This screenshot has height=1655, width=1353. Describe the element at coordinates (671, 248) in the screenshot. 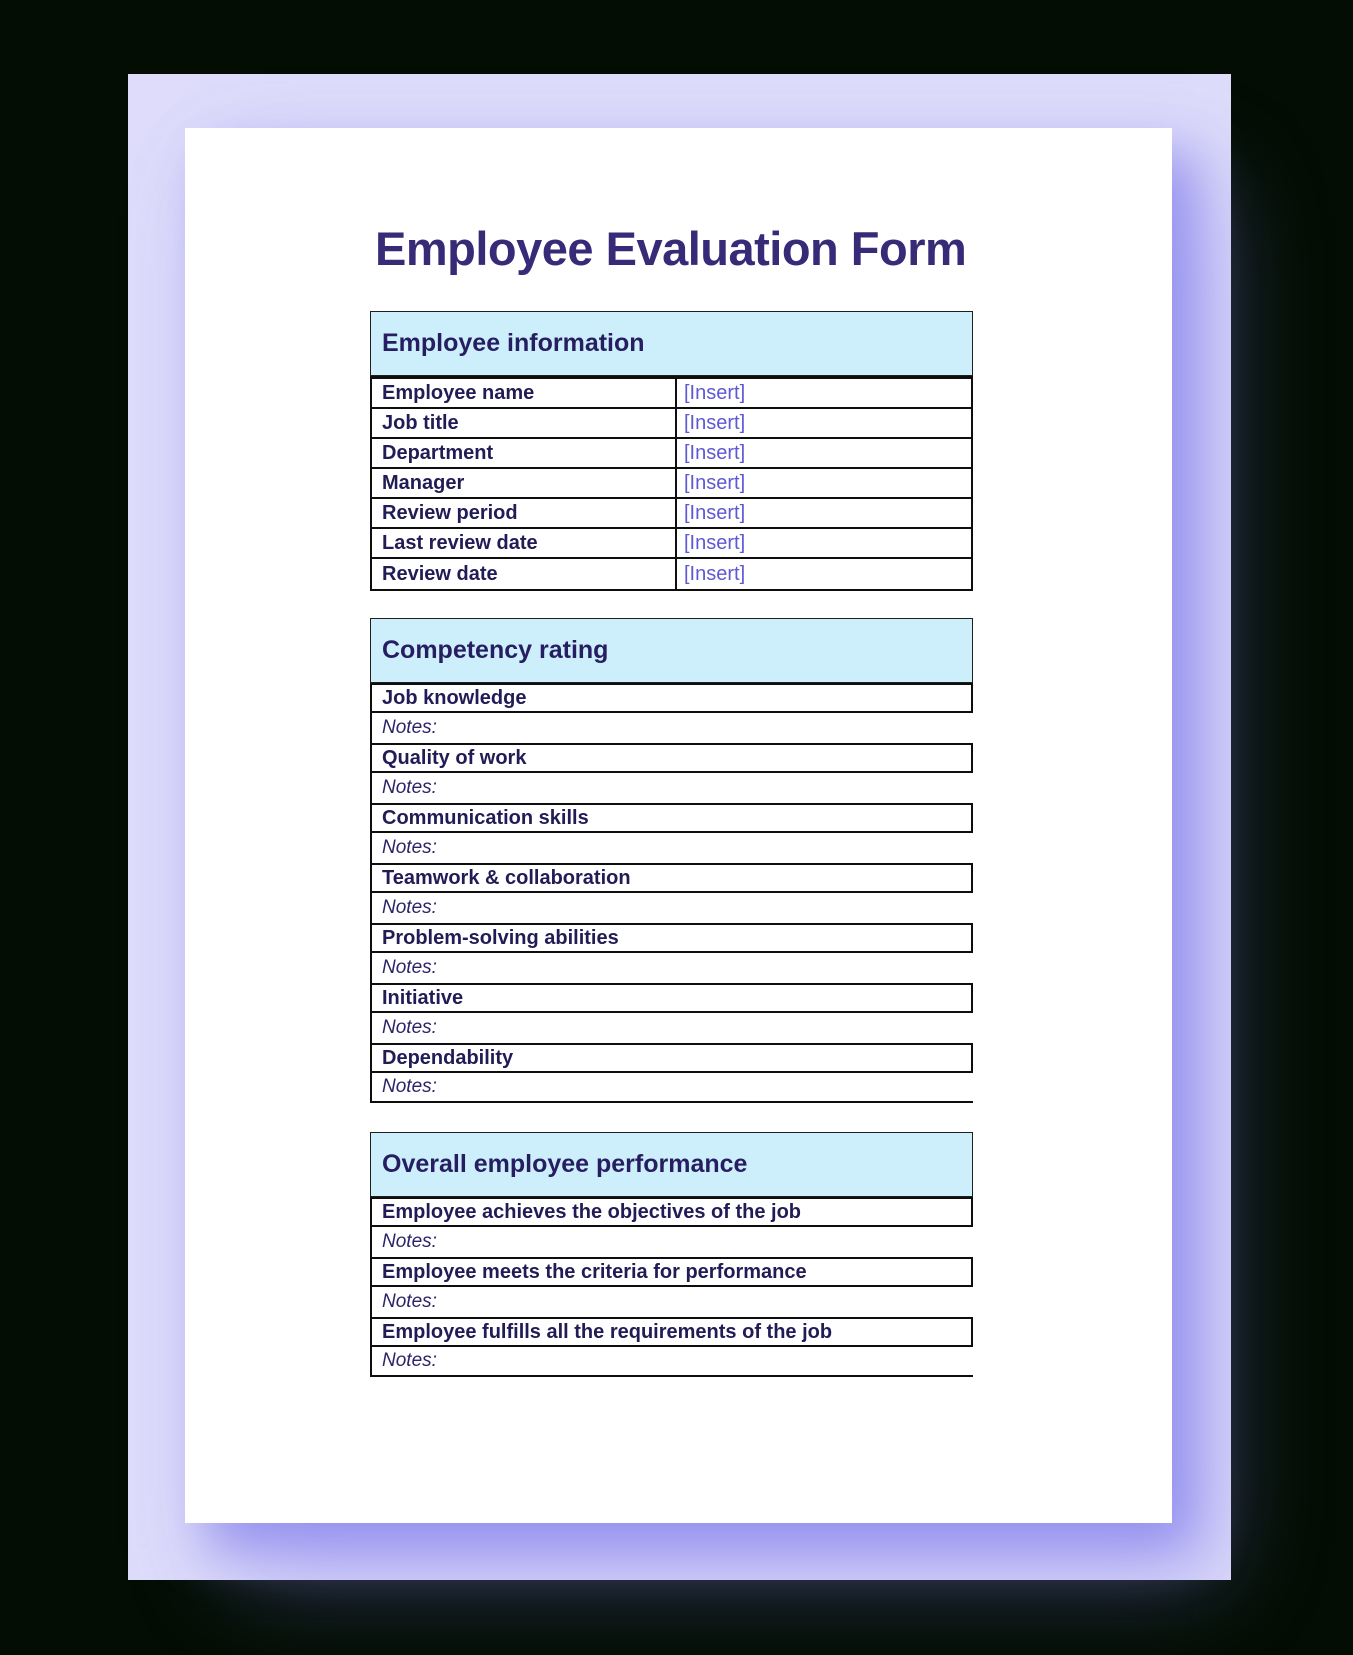

I see `page-title: Employee Evaluation Form` at that location.